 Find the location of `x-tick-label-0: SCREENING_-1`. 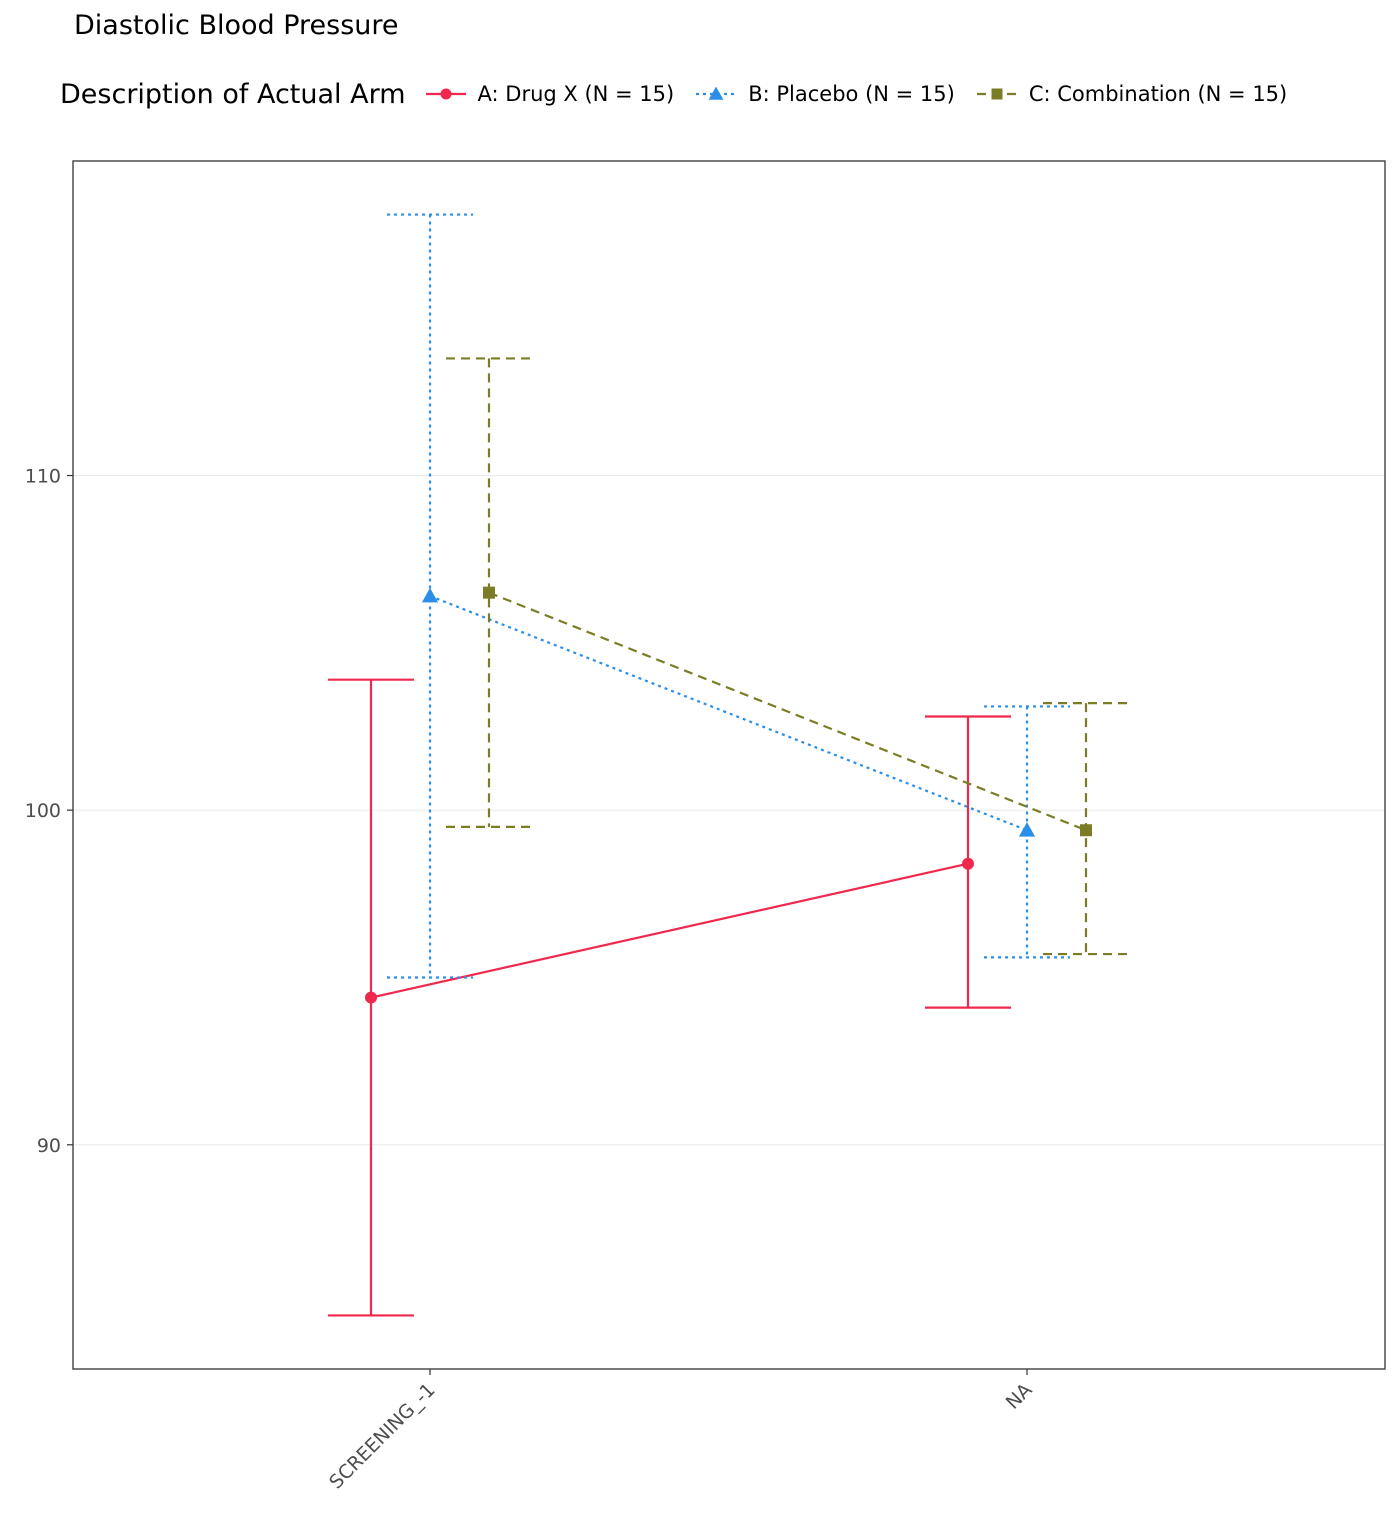

x-tick-label-0: SCREENING_-1 is located at coordinates (382, 1436).